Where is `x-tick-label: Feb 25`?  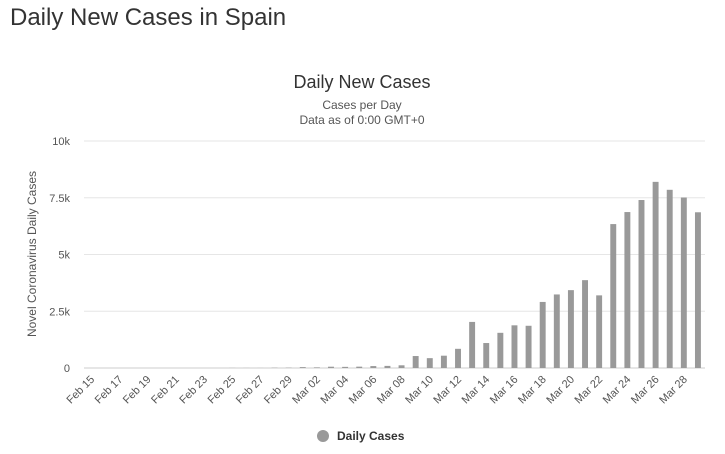 x-tick-label: Feb 25 is located at coordinates (222, 390).